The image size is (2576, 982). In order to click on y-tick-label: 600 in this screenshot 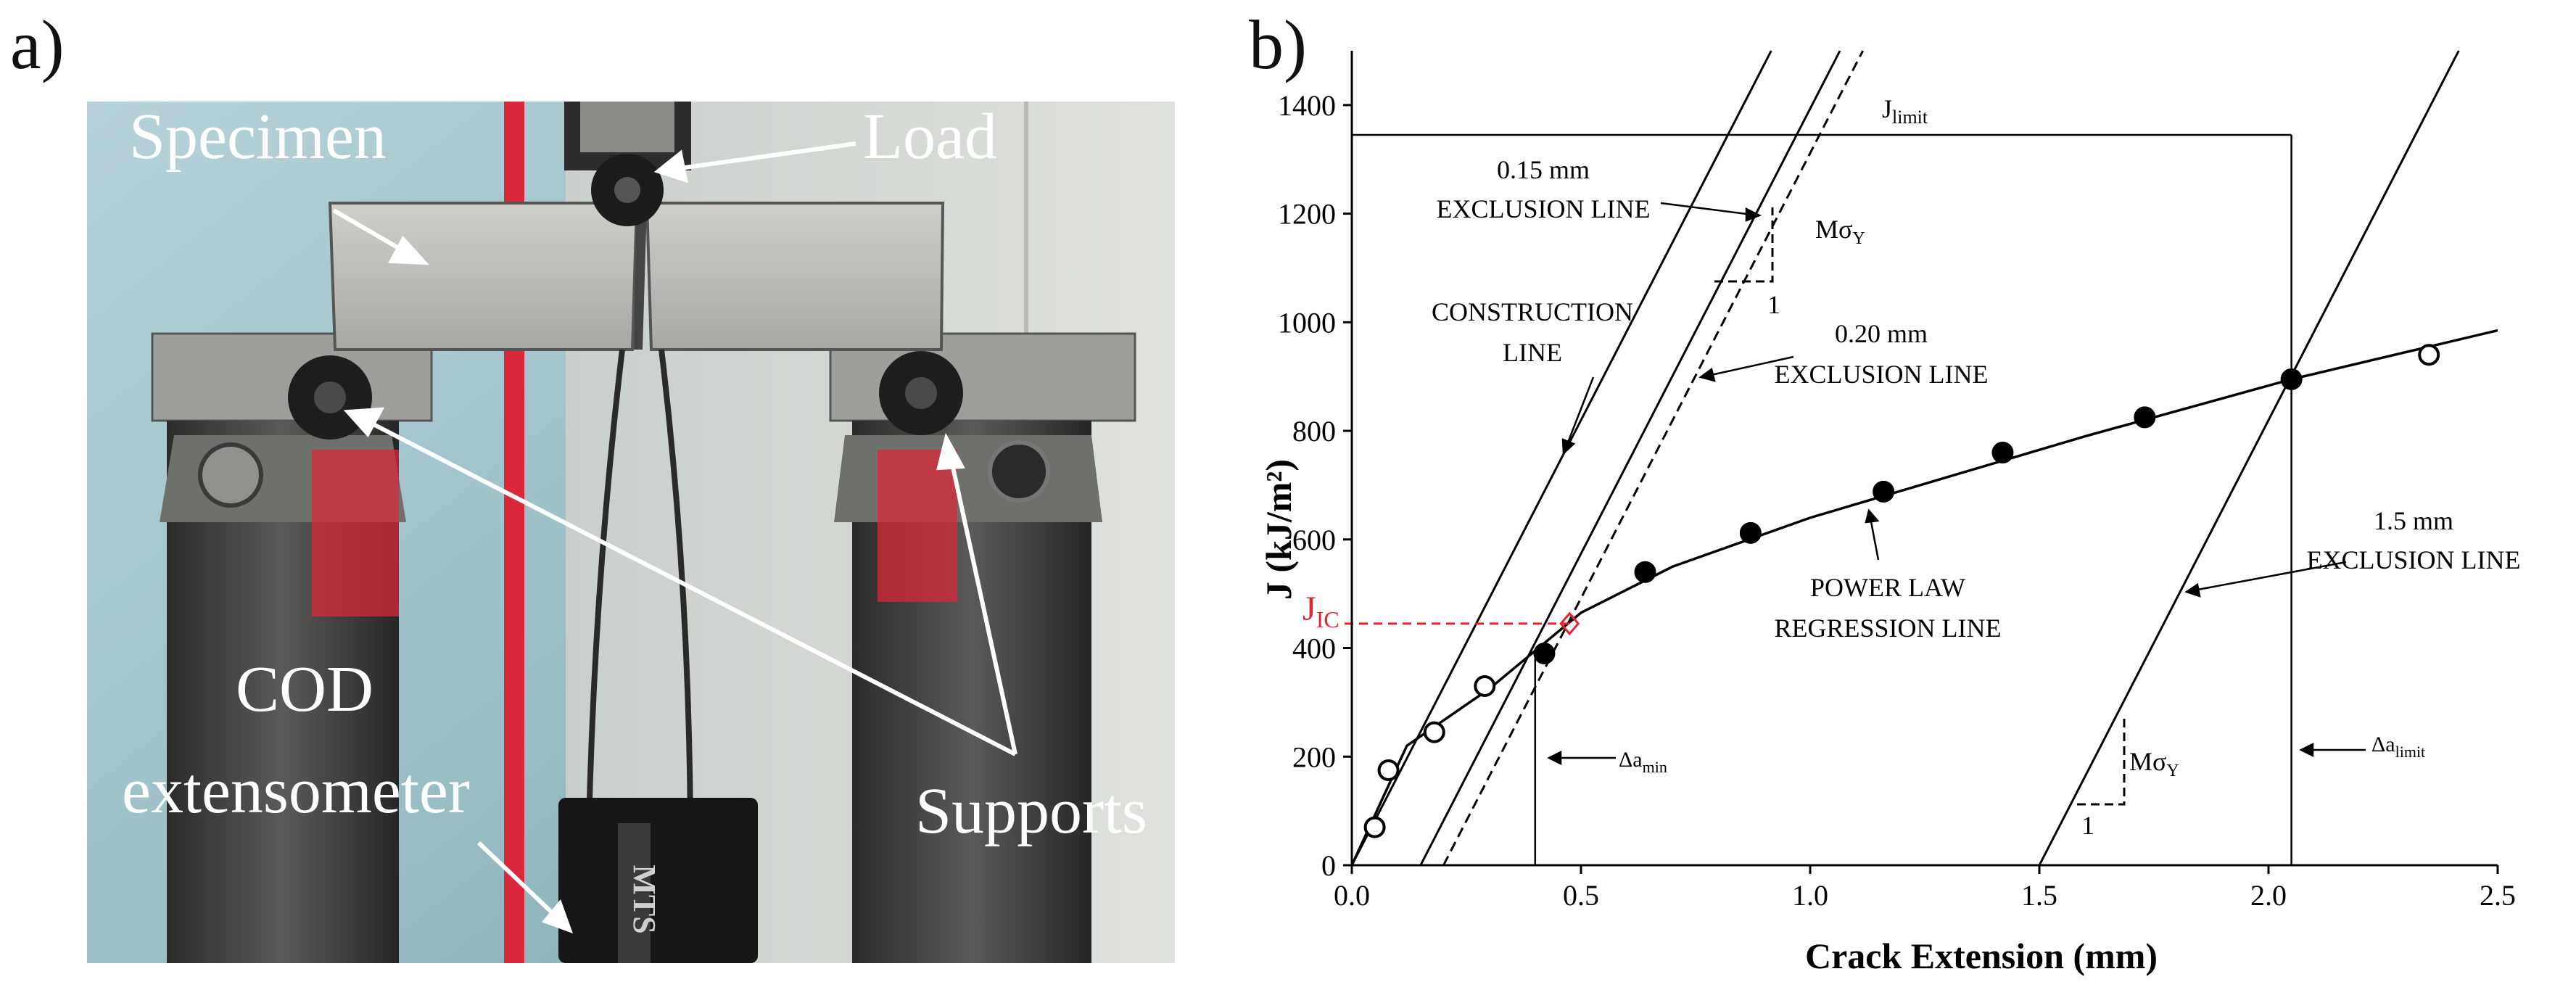, I will do `click(1314, 540)`.